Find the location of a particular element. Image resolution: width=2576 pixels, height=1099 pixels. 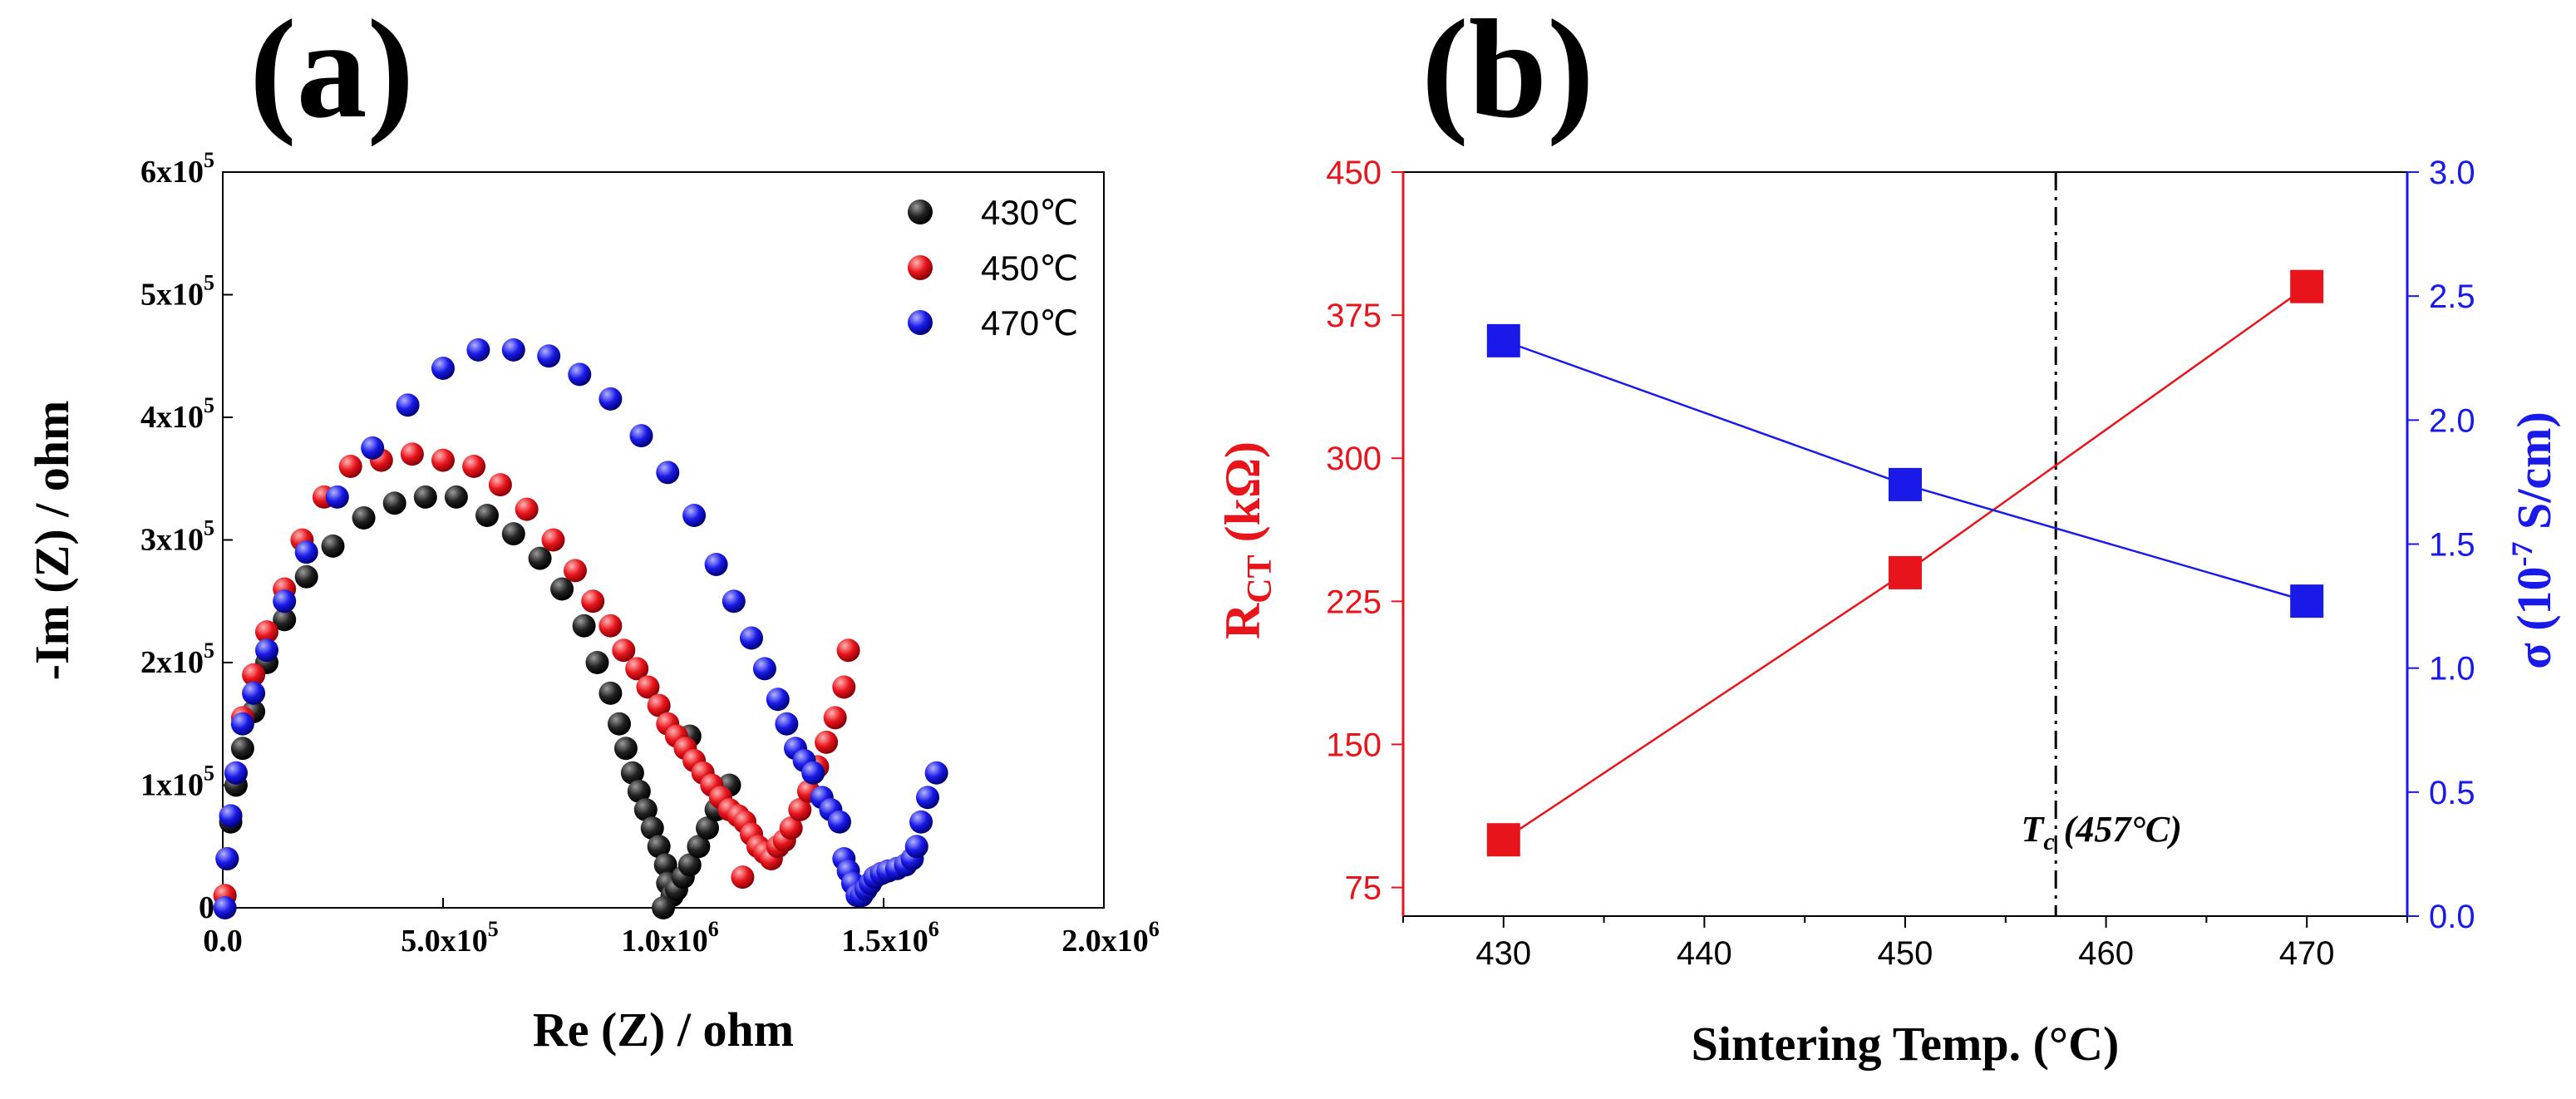

a-x-tick-label: 2.0x10⁶ is located at coordinates (1110, 938).